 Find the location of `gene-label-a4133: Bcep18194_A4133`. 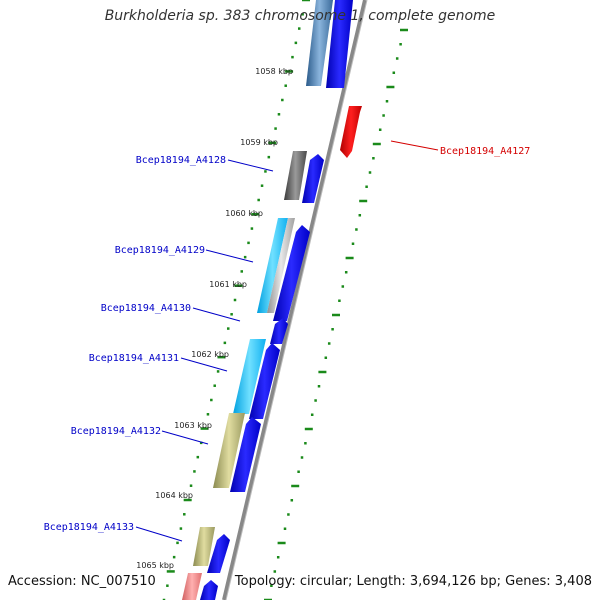

gene-label-a4133: Bcep18194_A4133 is located at coordinates (89, 527).